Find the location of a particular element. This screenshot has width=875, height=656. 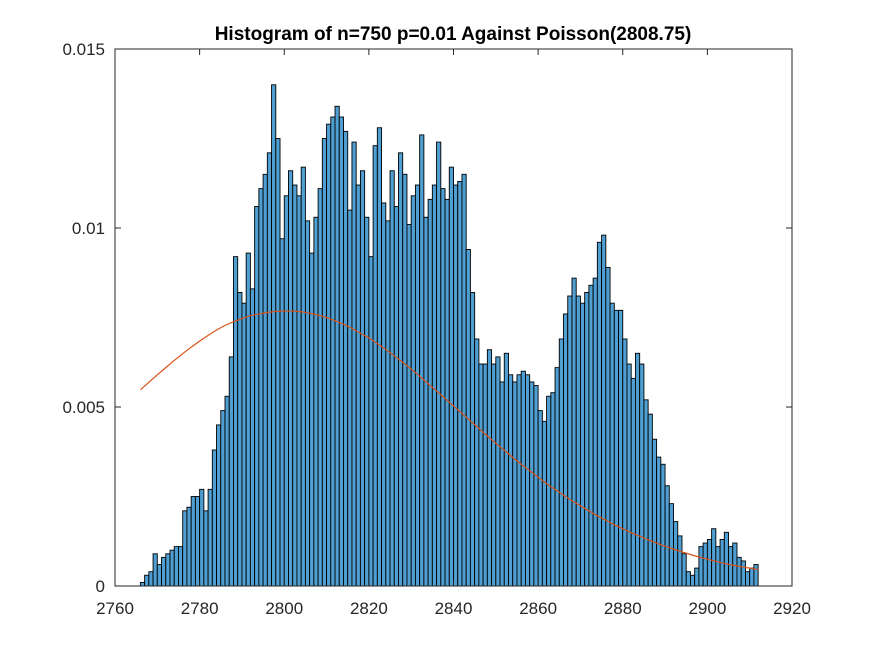

x-tick-label: 2920 is located at coordinates (792, 608).